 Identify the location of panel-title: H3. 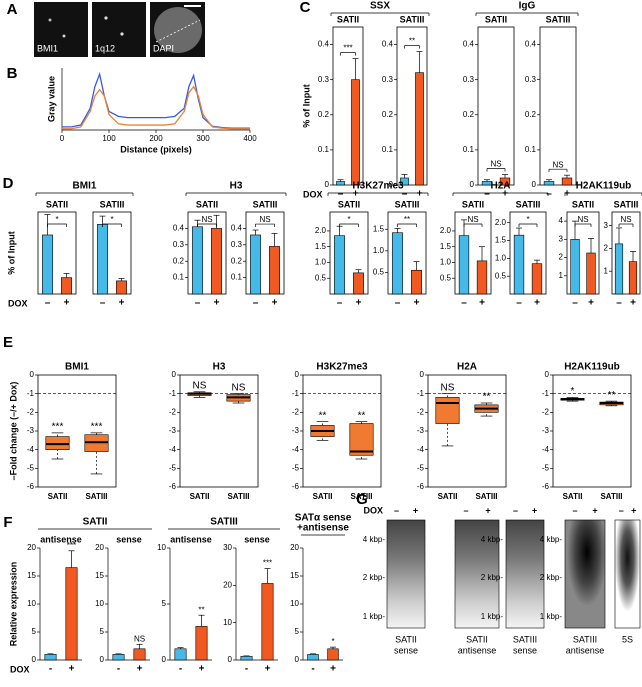
(219, 367).